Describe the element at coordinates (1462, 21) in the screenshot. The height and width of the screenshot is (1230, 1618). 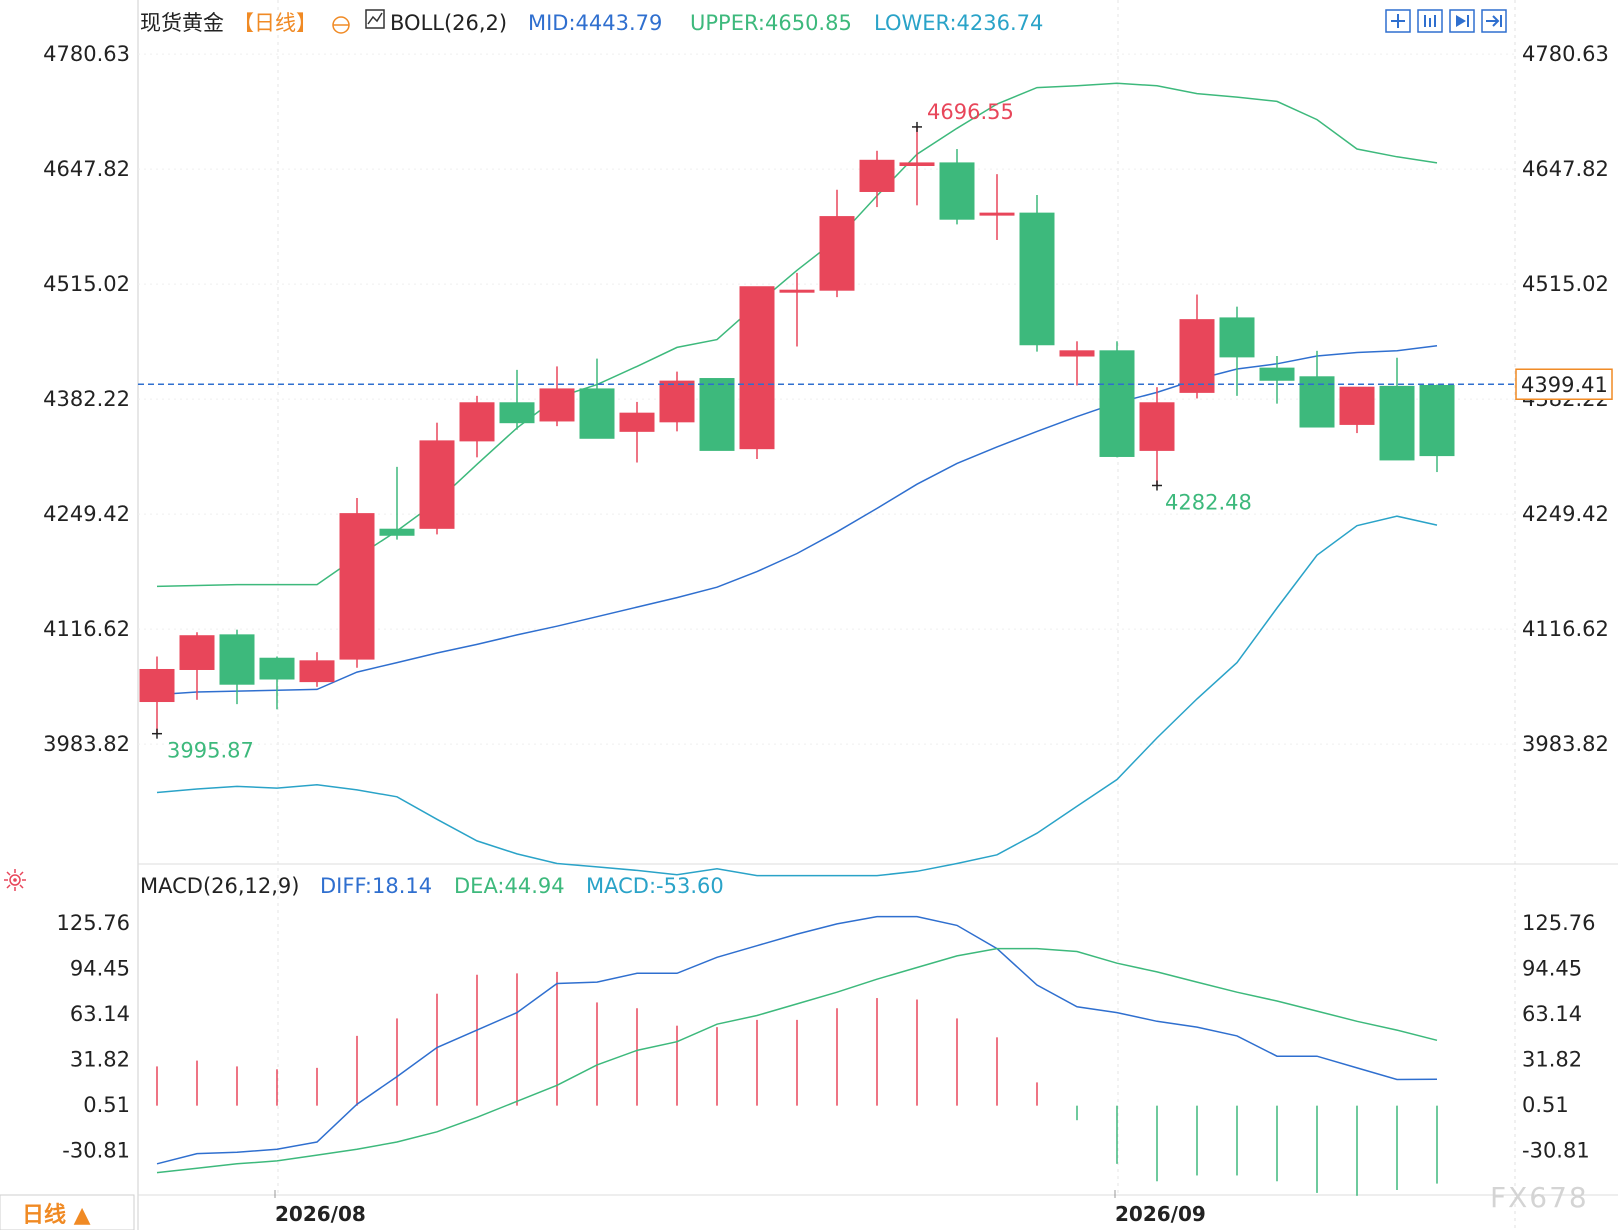
I see `step-forward-icon` at that location.